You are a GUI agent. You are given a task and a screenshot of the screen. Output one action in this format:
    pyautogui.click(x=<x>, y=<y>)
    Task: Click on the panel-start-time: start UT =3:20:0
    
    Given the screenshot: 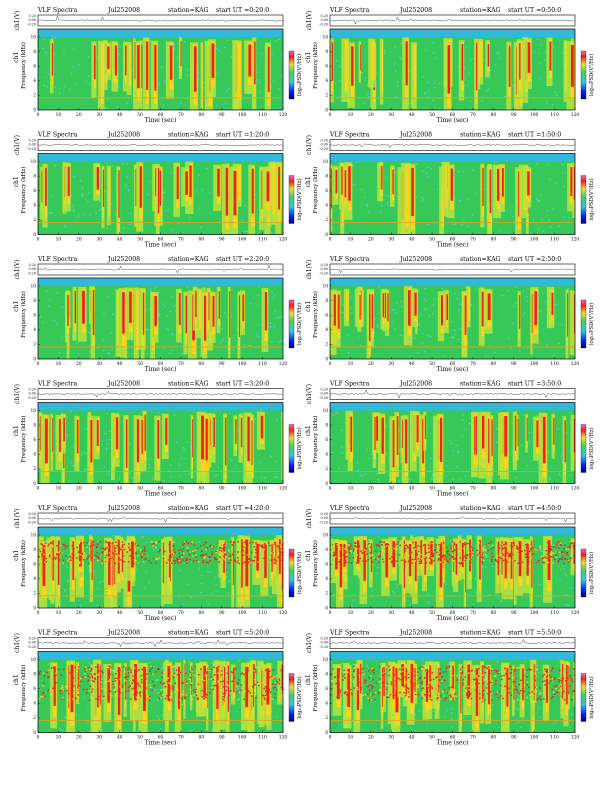 What is the action you would take?
    pyautogui.click(x=242, y=384)
    